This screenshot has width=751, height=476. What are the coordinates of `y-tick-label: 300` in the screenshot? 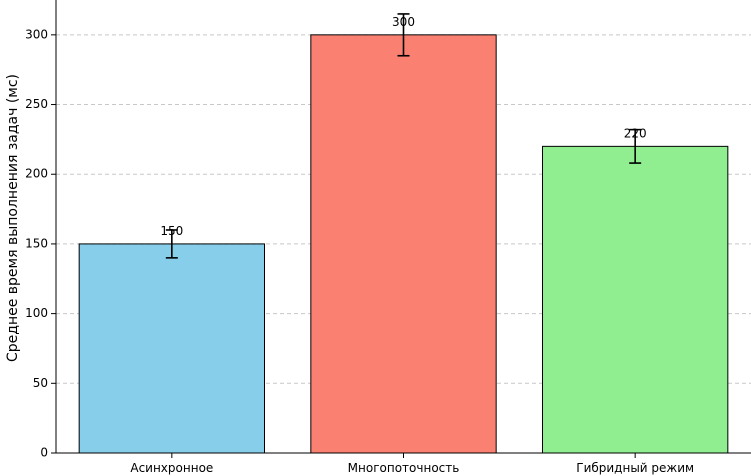 It's located at (36, 34).